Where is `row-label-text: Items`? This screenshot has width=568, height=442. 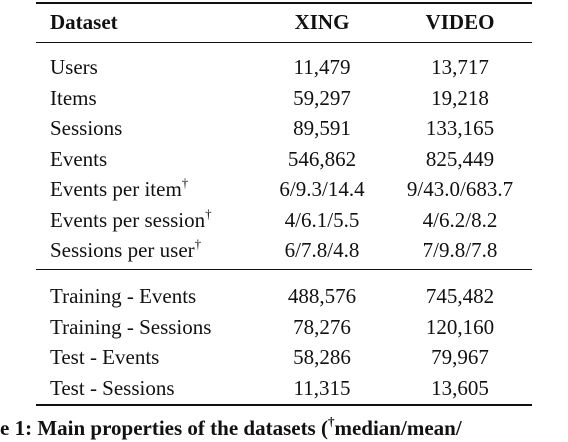 row-label-text: Items is located at coordinates (73, 97).